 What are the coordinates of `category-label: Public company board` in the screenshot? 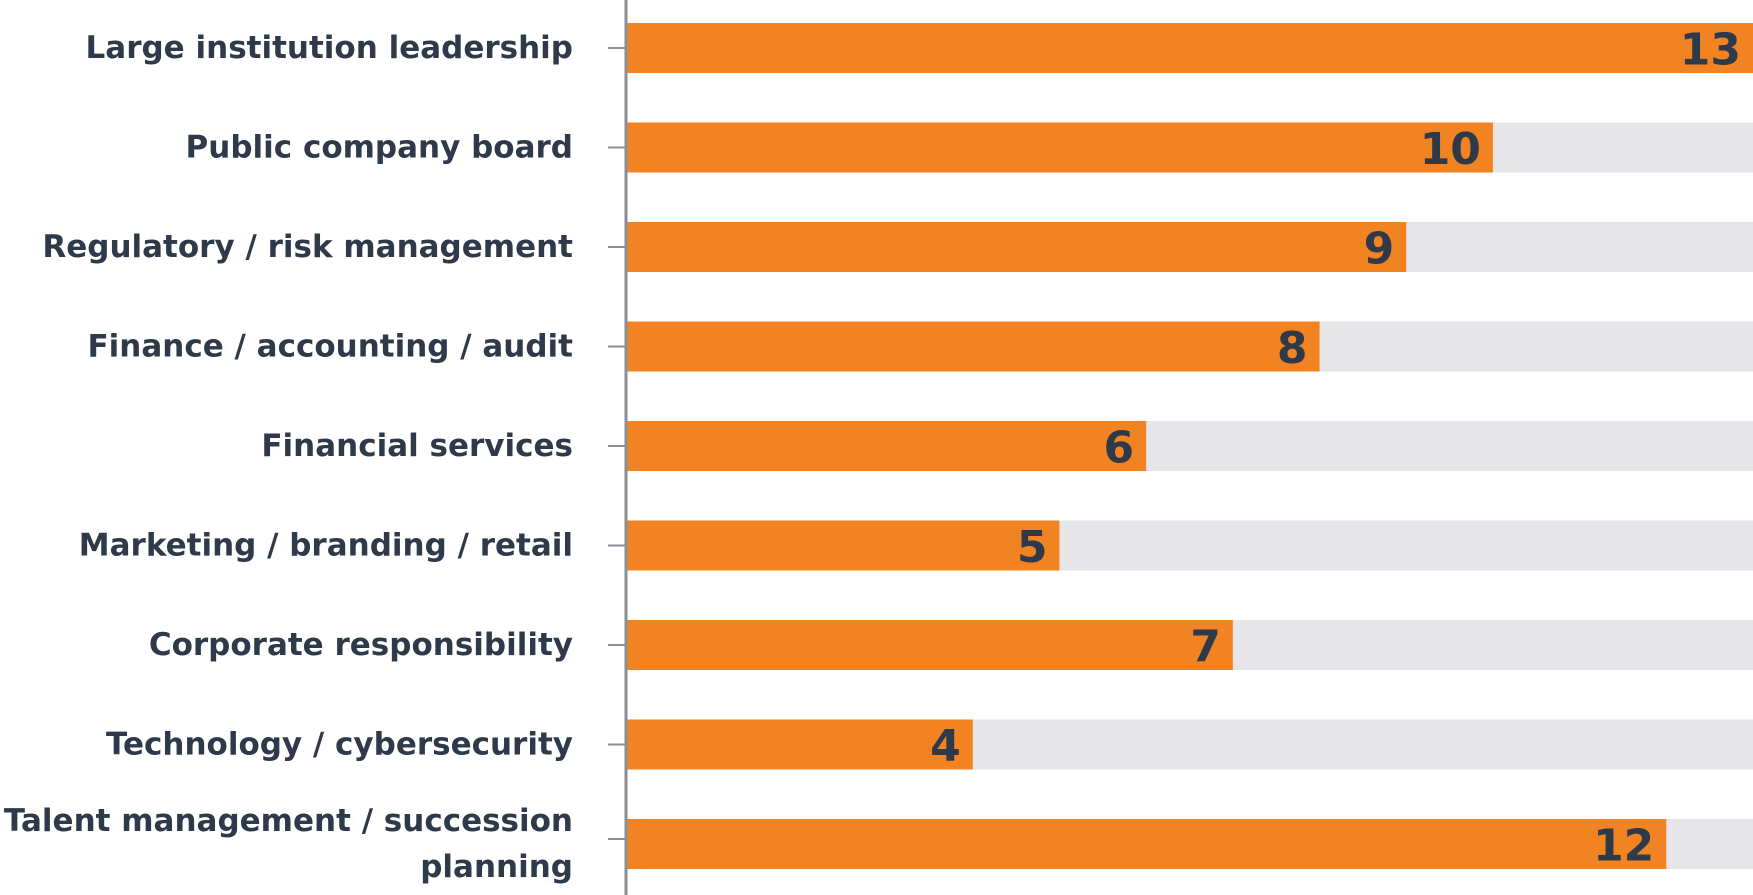 It's located at (379, 148).